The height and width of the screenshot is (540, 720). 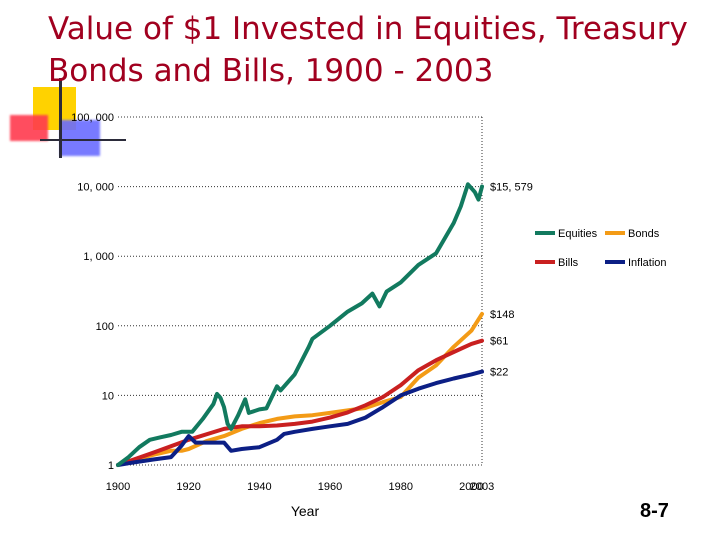 What do you see at coordinates (188, 487) in the screenshot?
I see `x-tick-label: 1920` at bounding box center [188, 487].